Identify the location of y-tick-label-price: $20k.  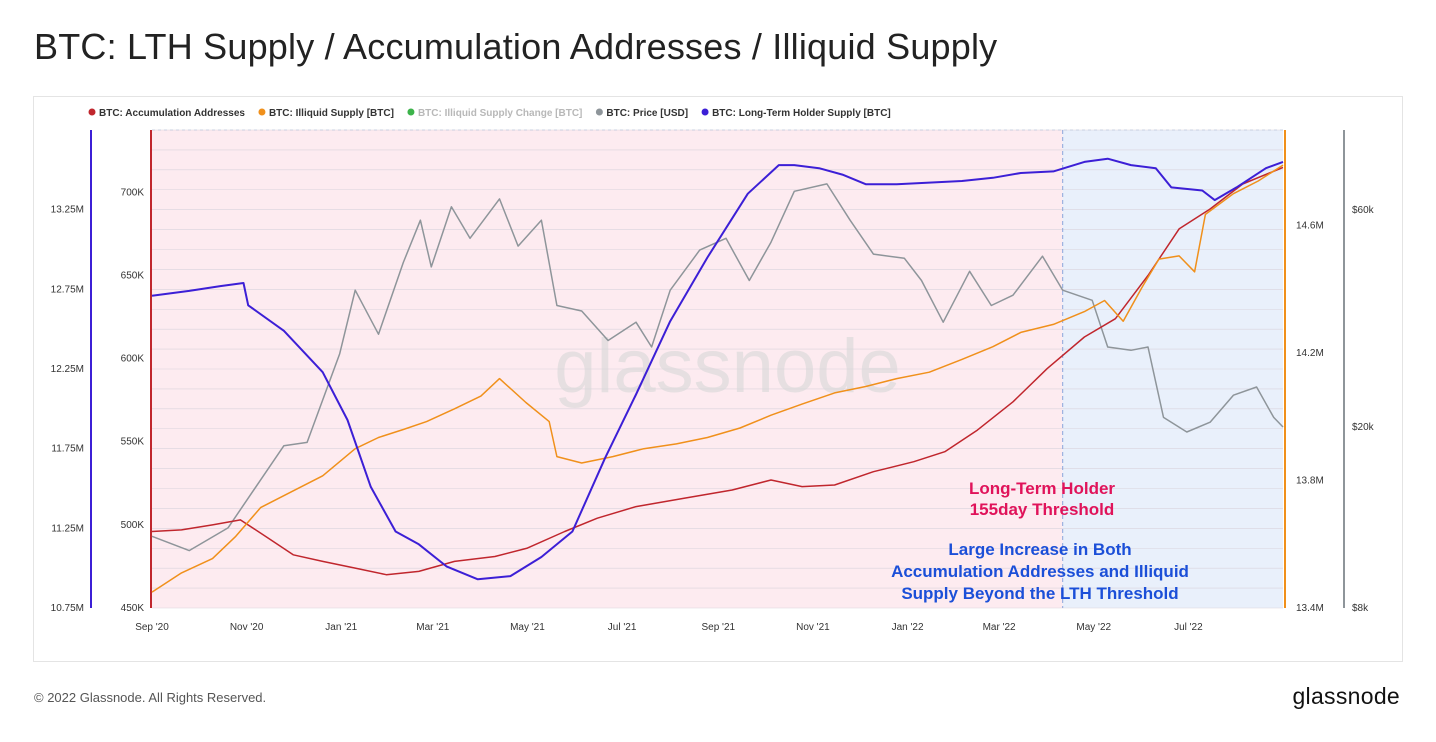
(1363, 427).